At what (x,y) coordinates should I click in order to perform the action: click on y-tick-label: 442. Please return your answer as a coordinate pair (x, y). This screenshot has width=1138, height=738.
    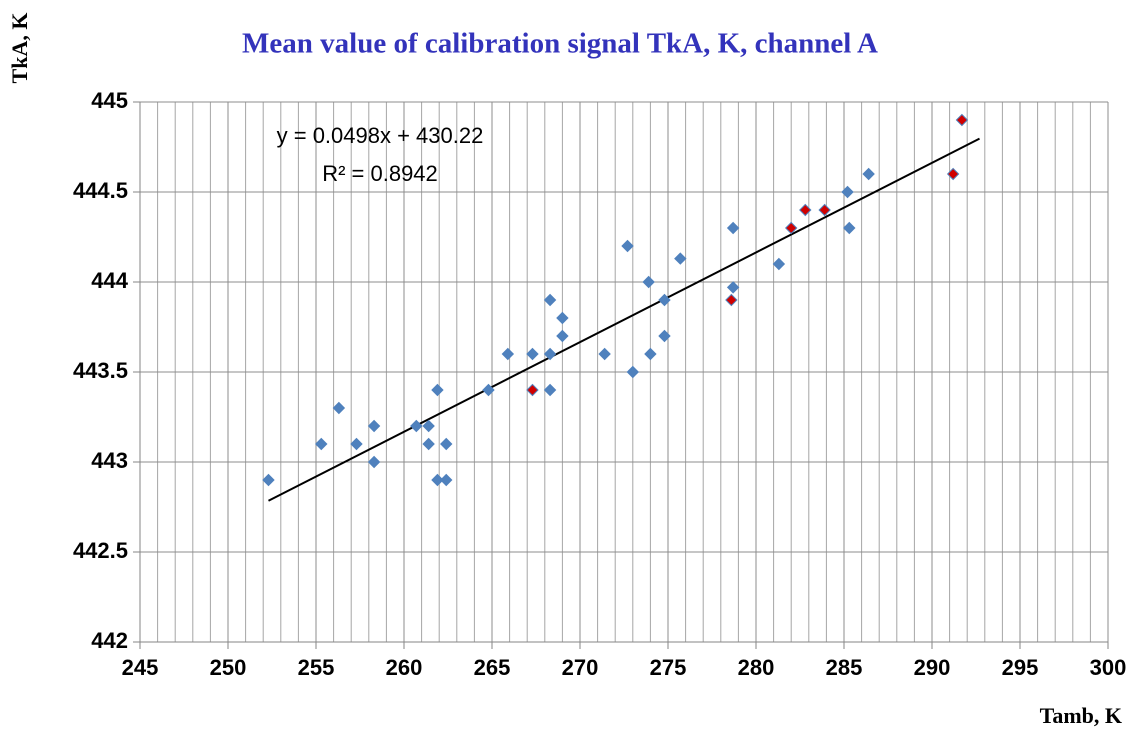
    Looking at the image, I should click on (109, 640).